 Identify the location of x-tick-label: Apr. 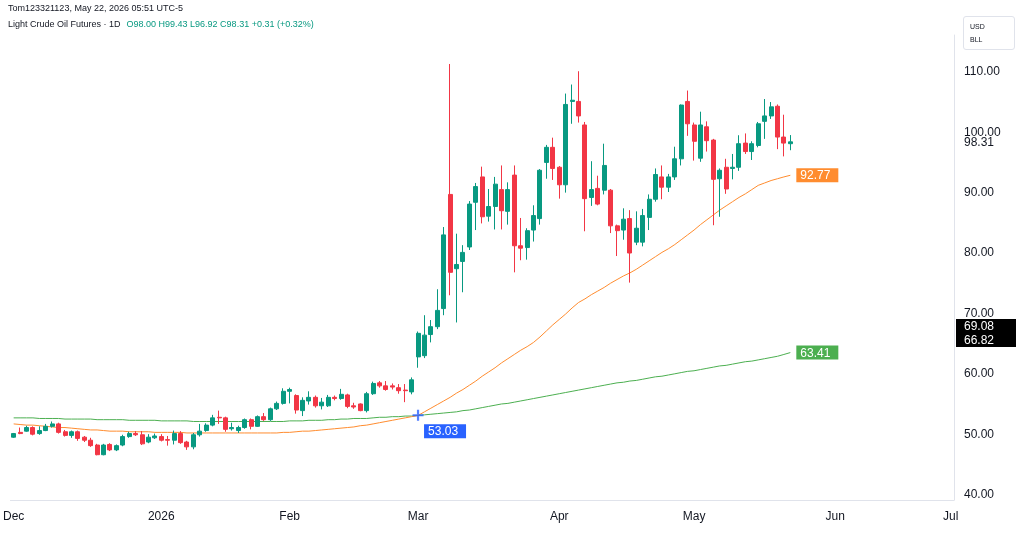
(559, 516).